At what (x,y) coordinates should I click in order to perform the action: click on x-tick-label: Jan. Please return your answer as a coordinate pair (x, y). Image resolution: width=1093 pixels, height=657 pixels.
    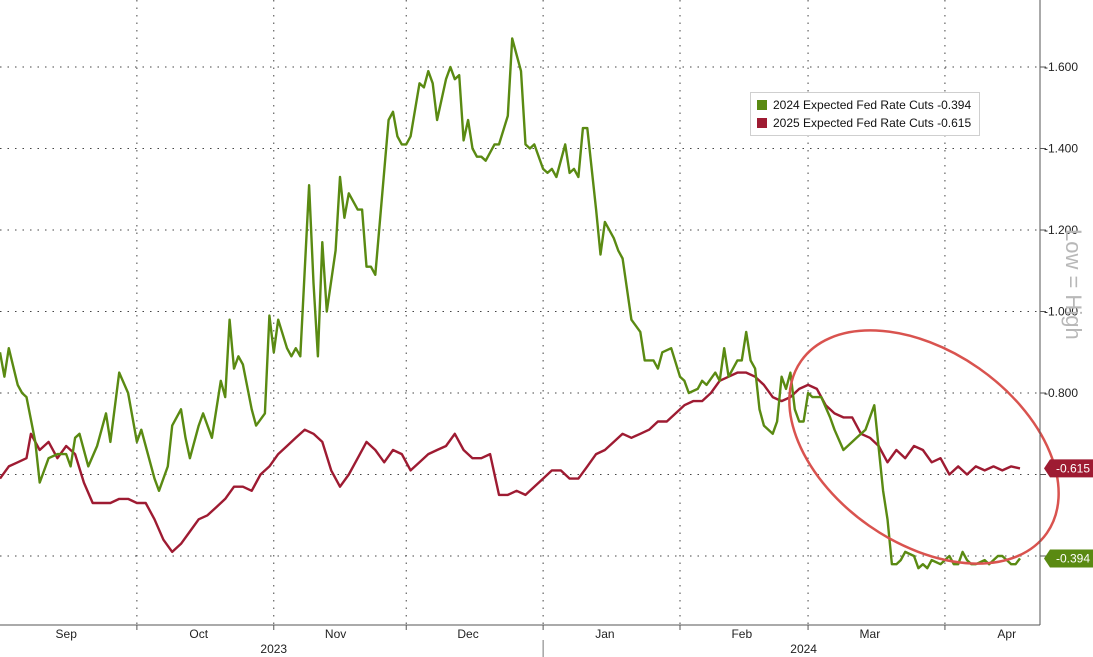
    Looking at the image, I should click on (604, 634).